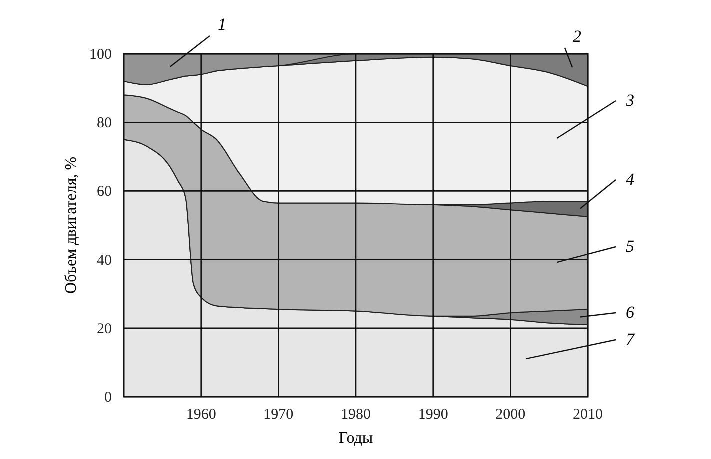 The height and width of the screenshot is (459, 711). I want to click on x-axis-title: Годы, so click(356, 438).